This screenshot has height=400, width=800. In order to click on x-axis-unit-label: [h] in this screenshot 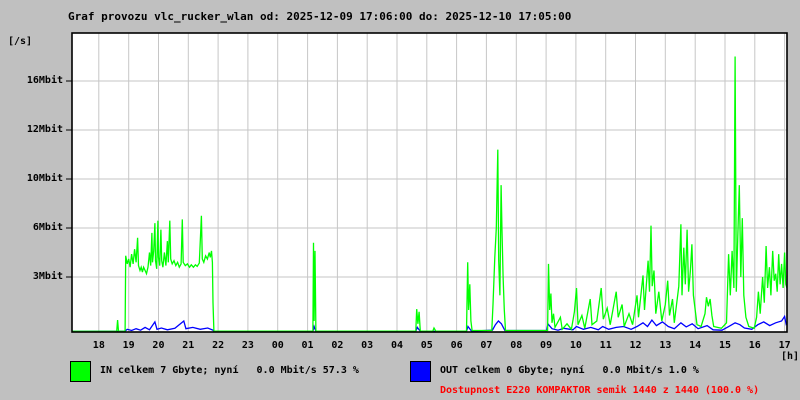, I will do `click(790, 356)`.